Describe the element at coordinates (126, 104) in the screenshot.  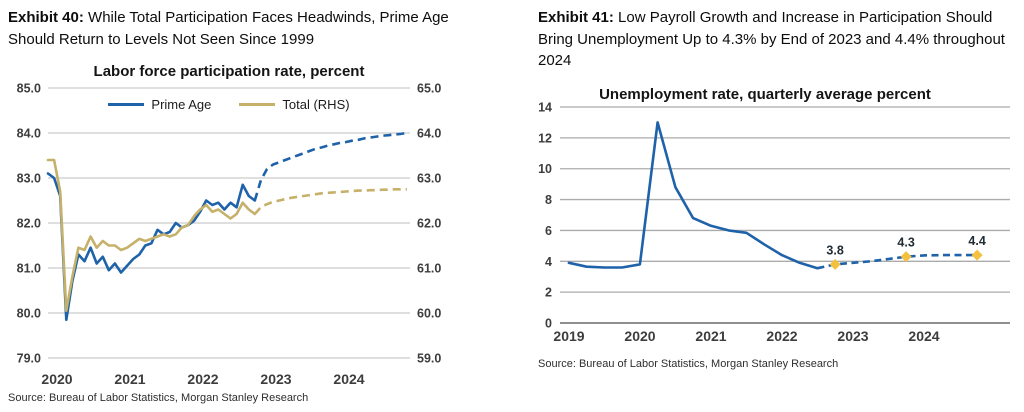
I see `prime-age-line-swatch` at that location.